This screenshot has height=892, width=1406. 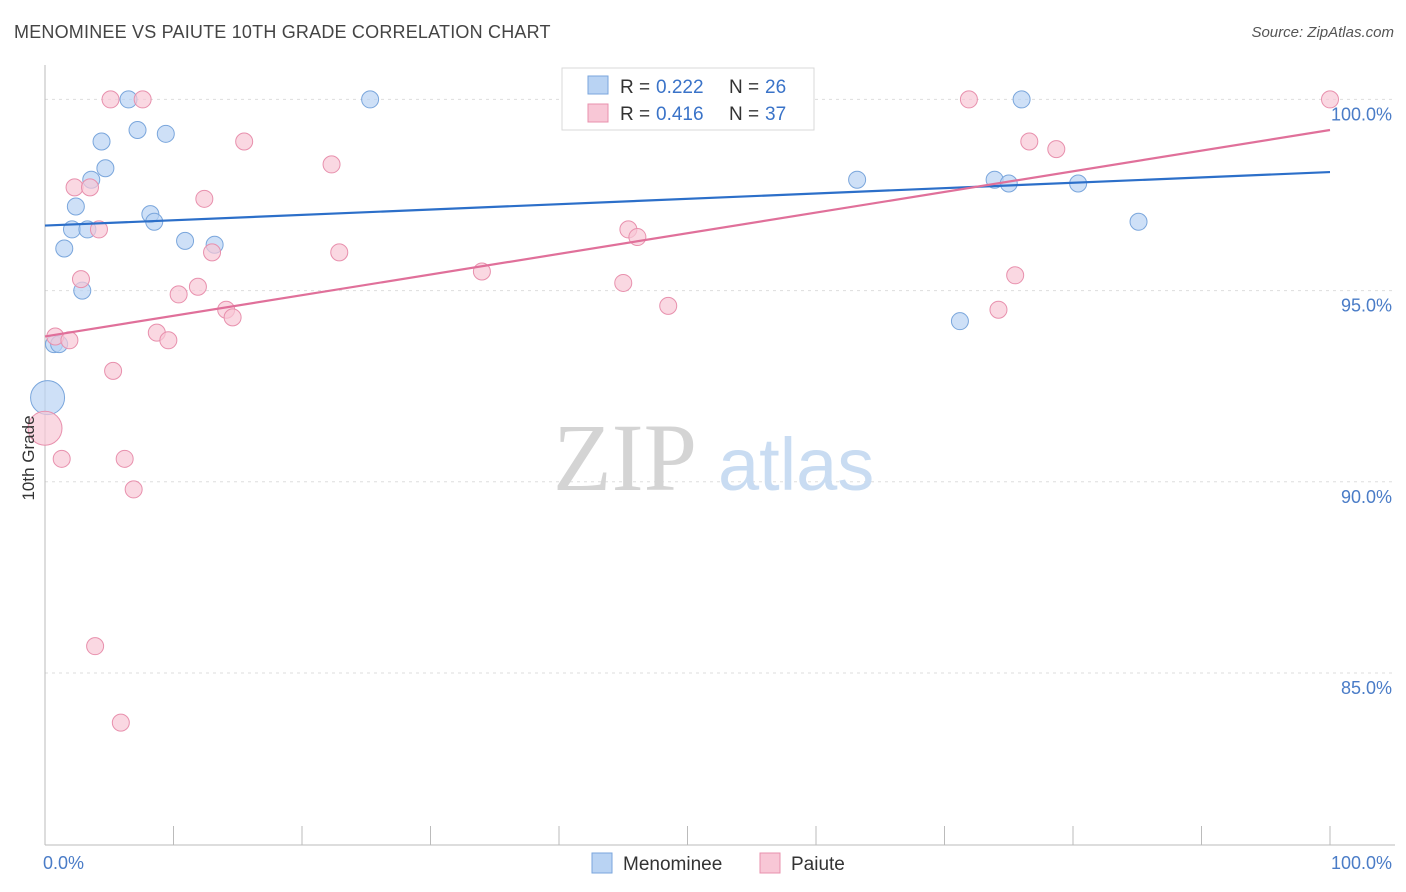 I want to click on y-tick-label-0: 85.0%, so click(x=1366, y=688).